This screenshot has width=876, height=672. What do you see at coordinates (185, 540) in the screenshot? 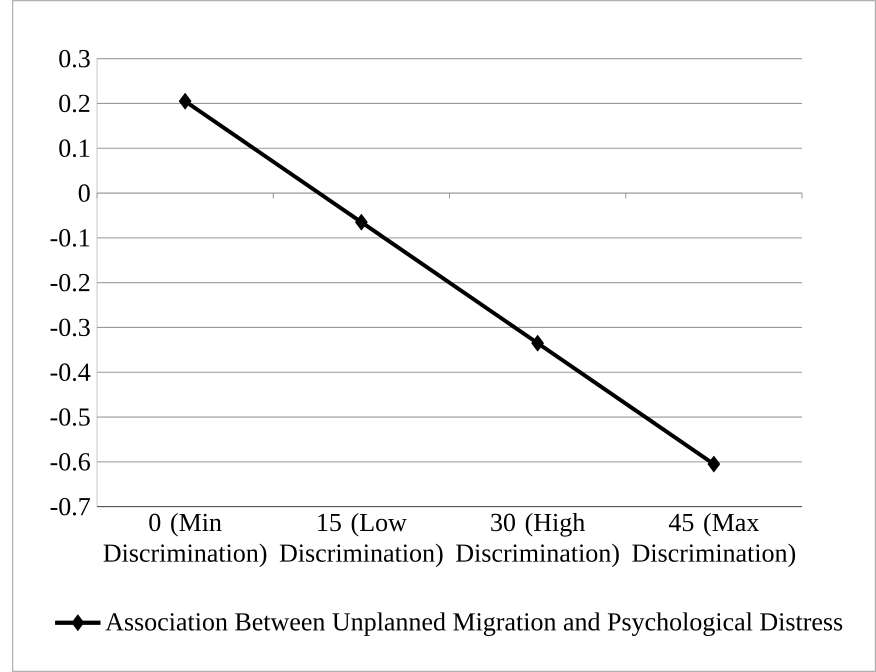
I see `x-tick-label: 0 (Min Discrimination)` at bounding box center [185, 540].